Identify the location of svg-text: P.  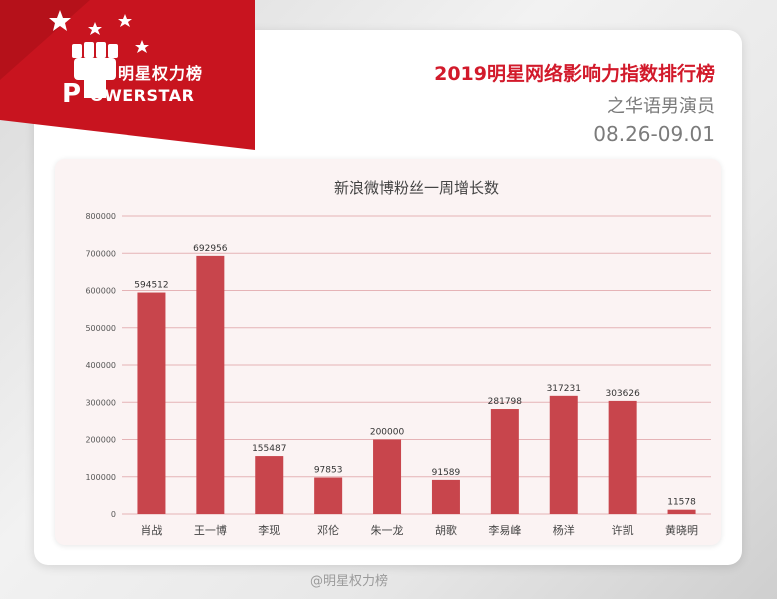
(71, 94).